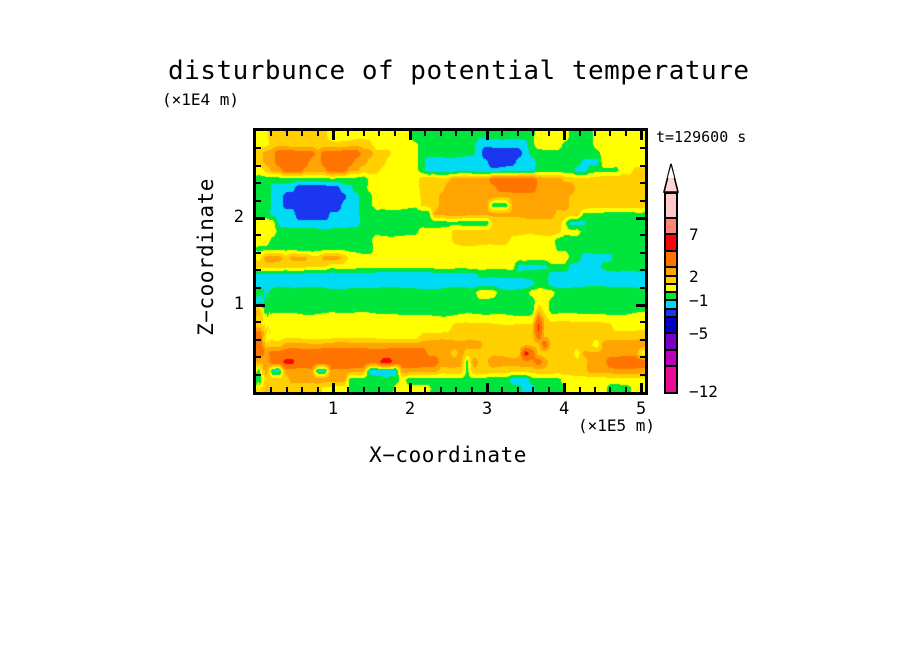 This screenshot has height=654, width=904. Describe the element at coordinates (206, 257) in the screenshot. I see `z-axis-title: Z−coordinate` at that location.